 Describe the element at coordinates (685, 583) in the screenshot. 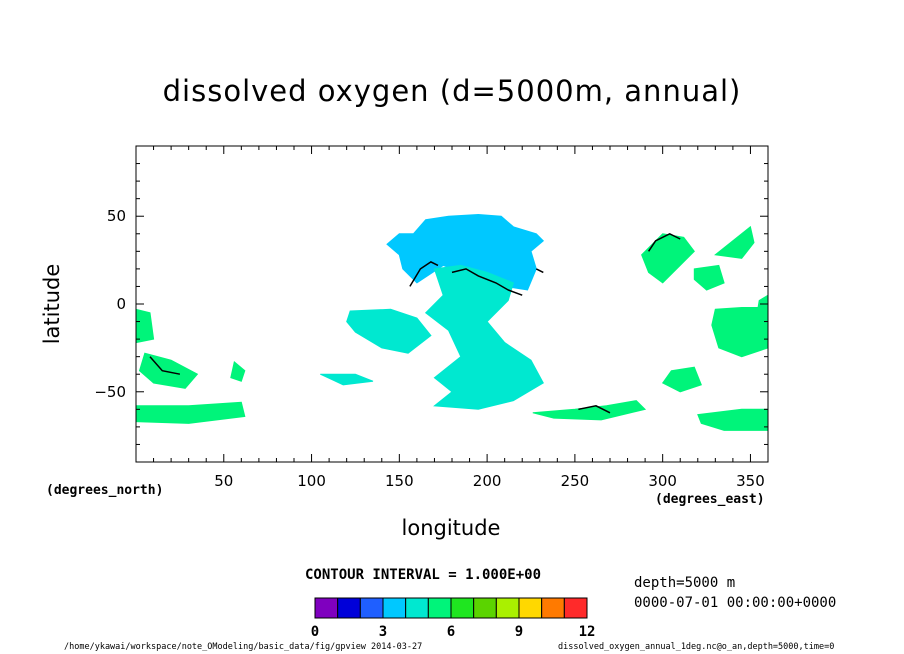

I see `depth-text: depth=5000 m` at that location.